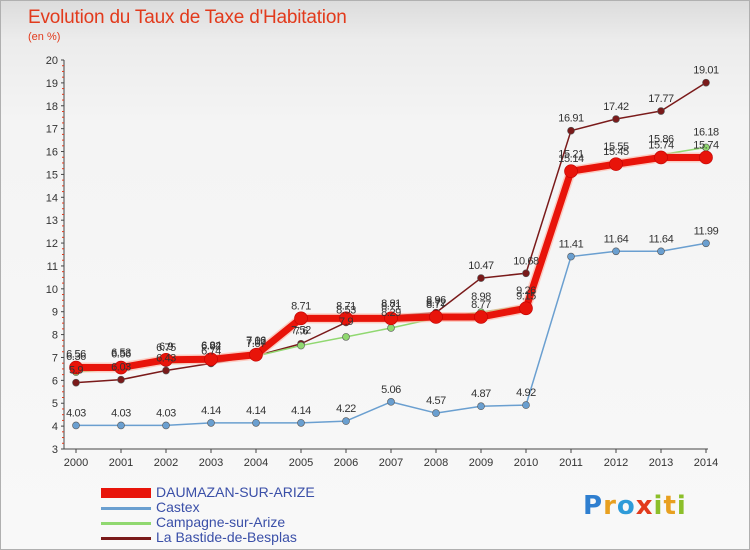 This screenshot has width=750, height=550. Describe the element at coordinates (391, 463) in the screenshot. I see `x-tick-label: 2007` at that location.